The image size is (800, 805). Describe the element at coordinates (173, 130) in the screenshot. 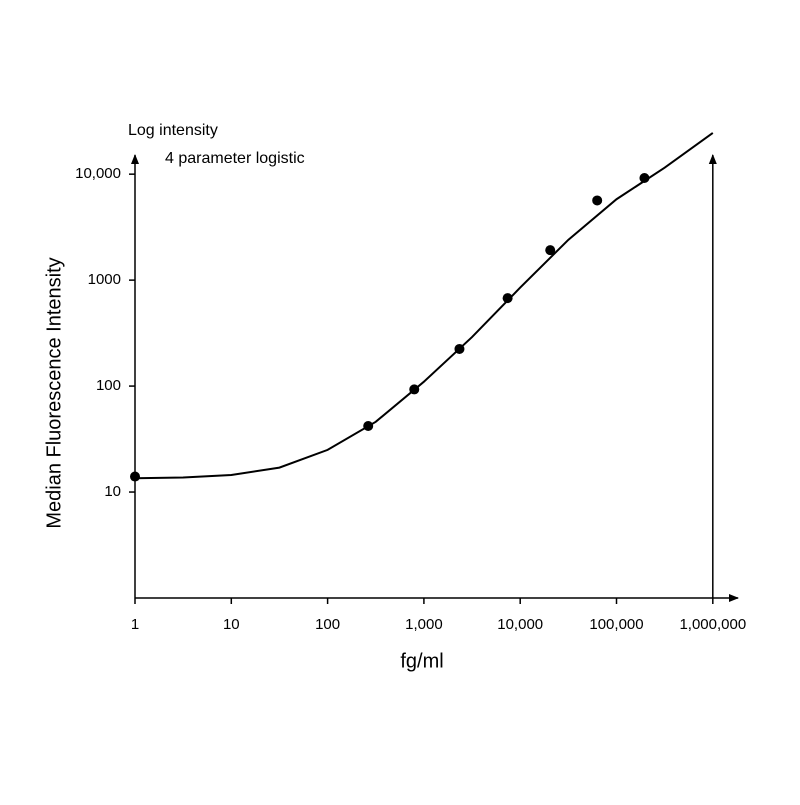

I see `annotation: Log intensity` at that location.